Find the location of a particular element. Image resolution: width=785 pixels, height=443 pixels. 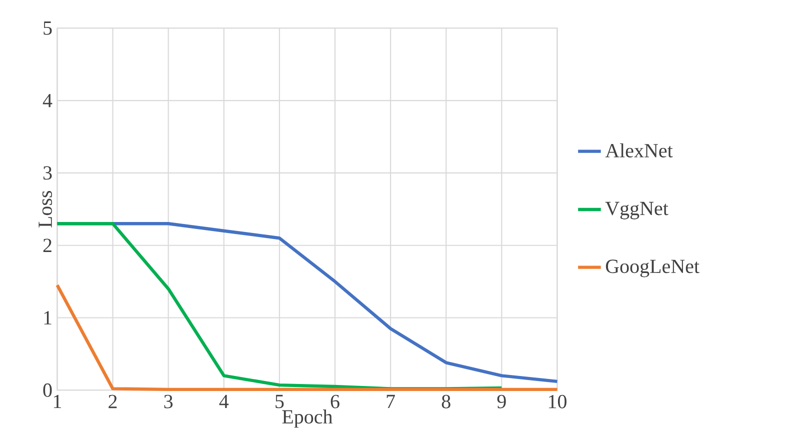

y-tick-label: 4 is located at coordinates (47, 101).